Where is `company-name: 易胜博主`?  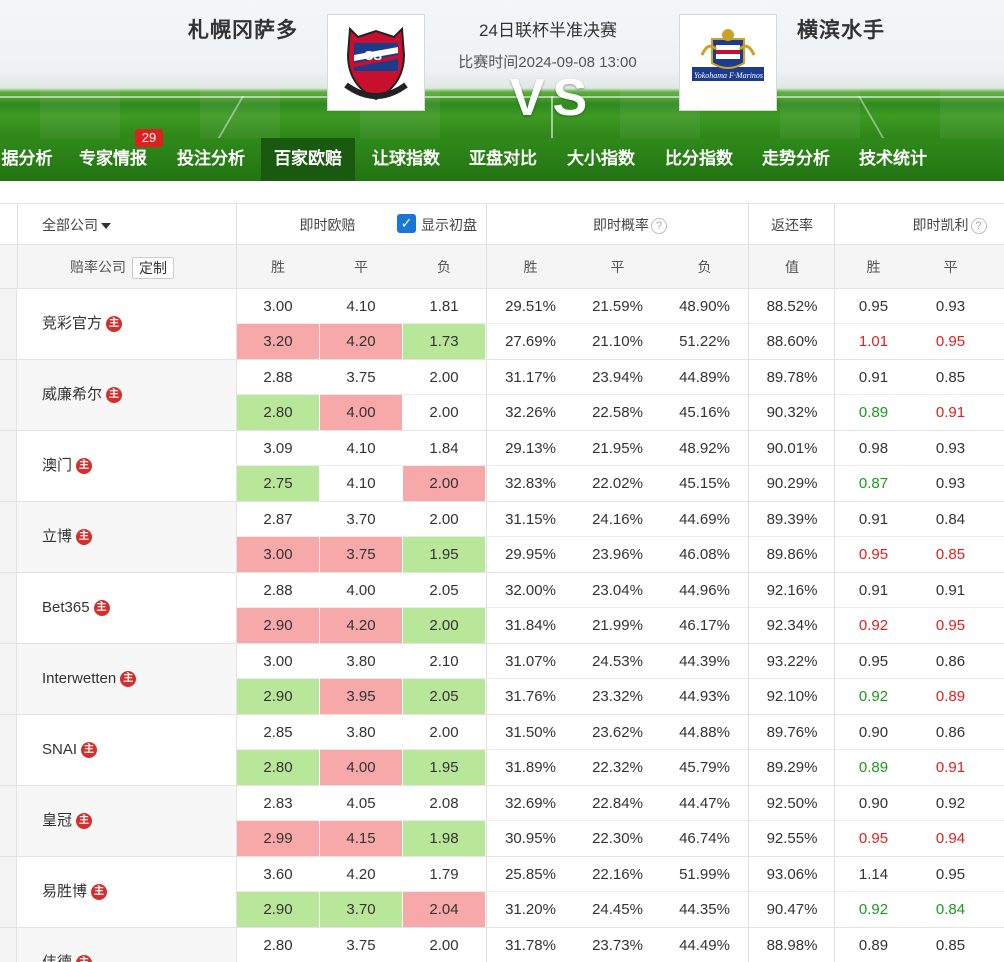 company-name: 易胜博主 is located at coordinates (75, 892).